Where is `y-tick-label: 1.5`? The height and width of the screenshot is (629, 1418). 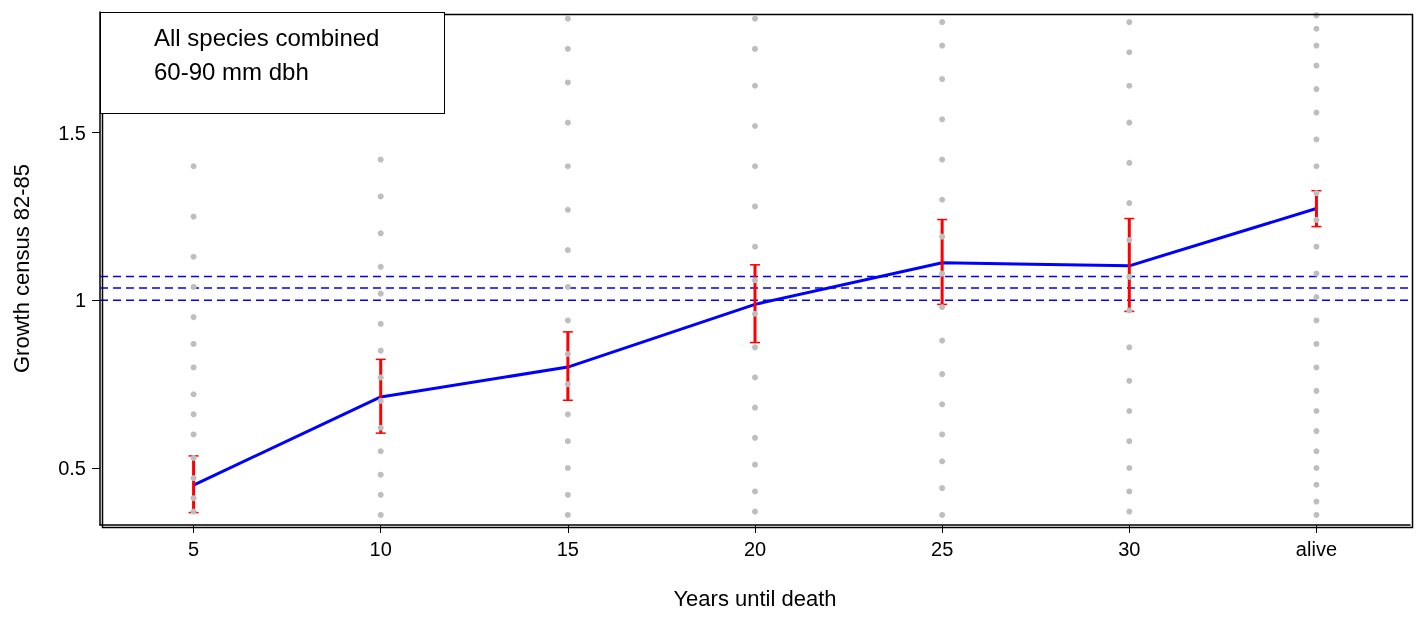 y-tick-label: 1.5 is located at coordinates (72, 132).